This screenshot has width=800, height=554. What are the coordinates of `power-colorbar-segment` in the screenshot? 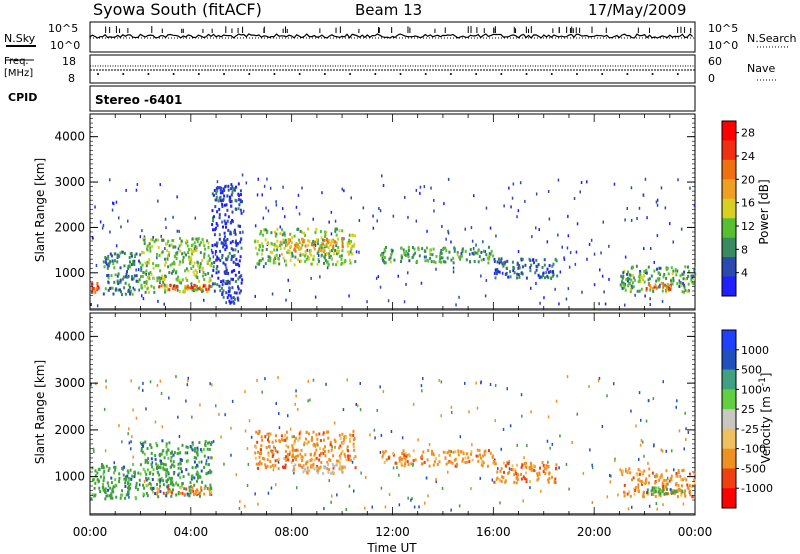 It's located at (729, 150).